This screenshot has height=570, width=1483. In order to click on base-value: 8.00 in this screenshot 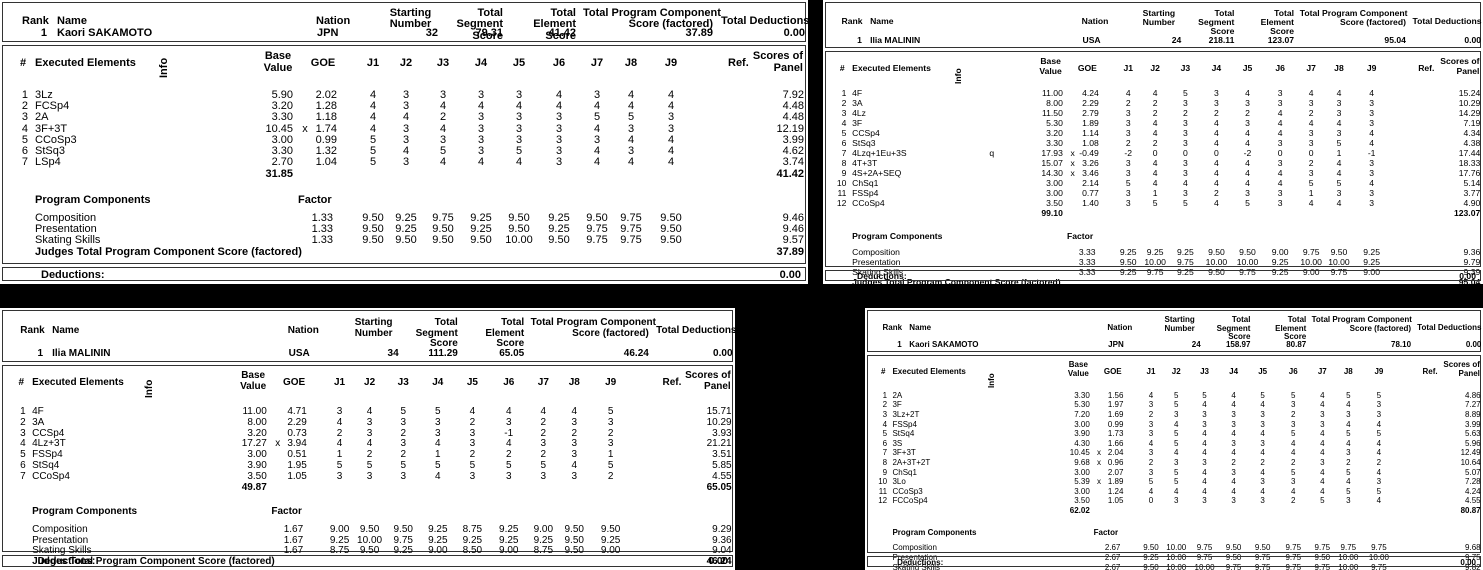, I will do `click(257, 422)`.